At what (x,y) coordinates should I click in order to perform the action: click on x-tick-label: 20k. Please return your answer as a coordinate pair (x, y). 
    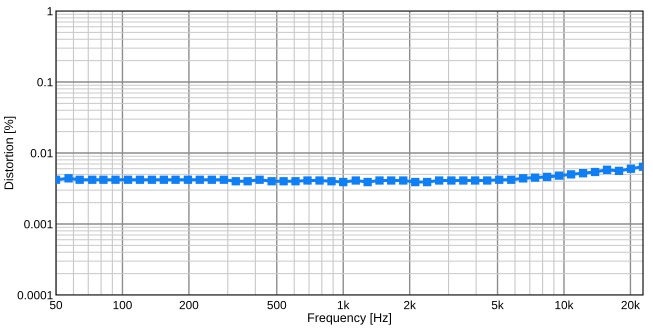
    Looking at the image, I should click on (631, 305).